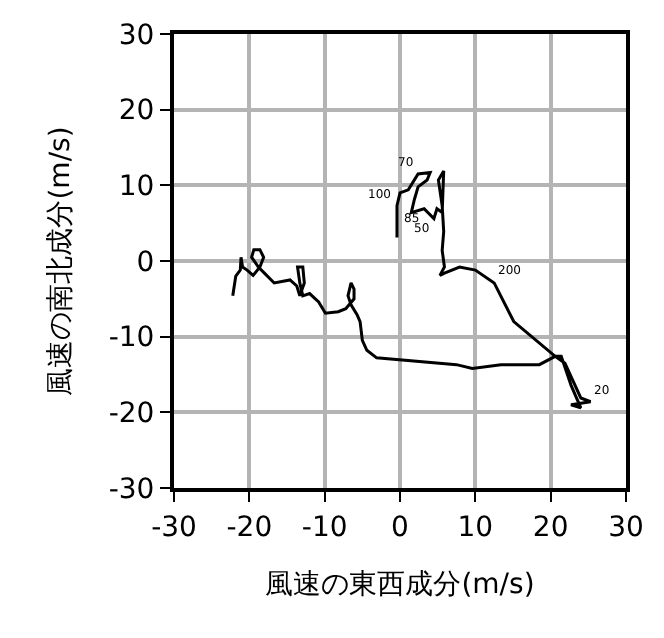 The image size is (664, 638). Describe the element at coordinates (136, 111) in the screenshot. I see `y-tick-label: 20` at that location.